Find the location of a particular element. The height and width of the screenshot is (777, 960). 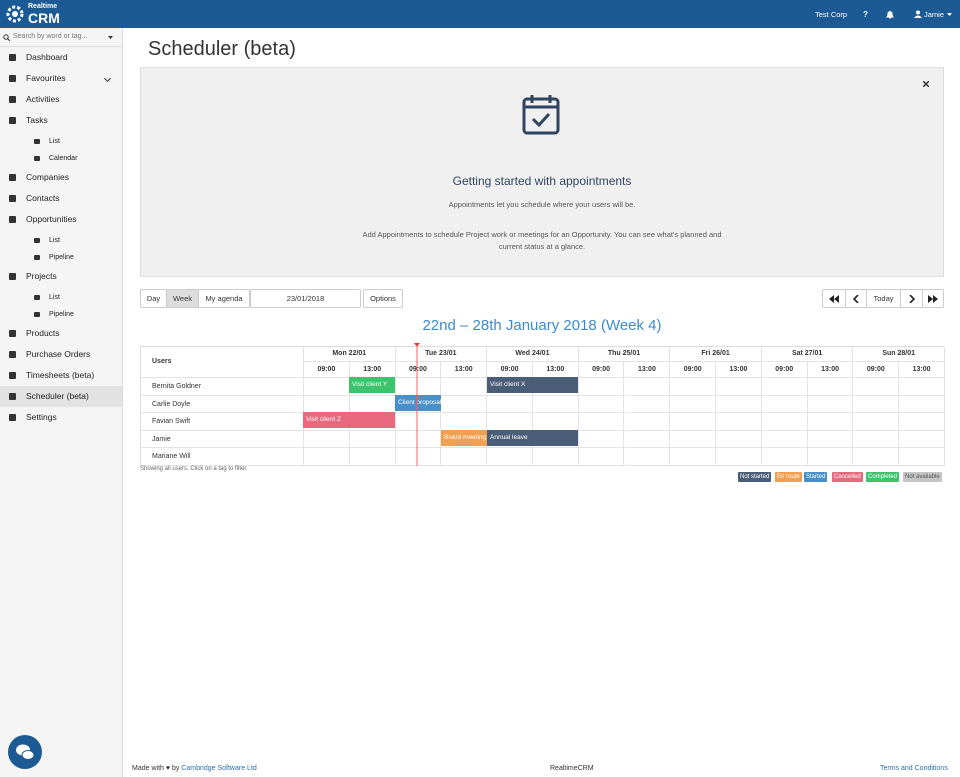

icon is located at coordinates (933, 299).